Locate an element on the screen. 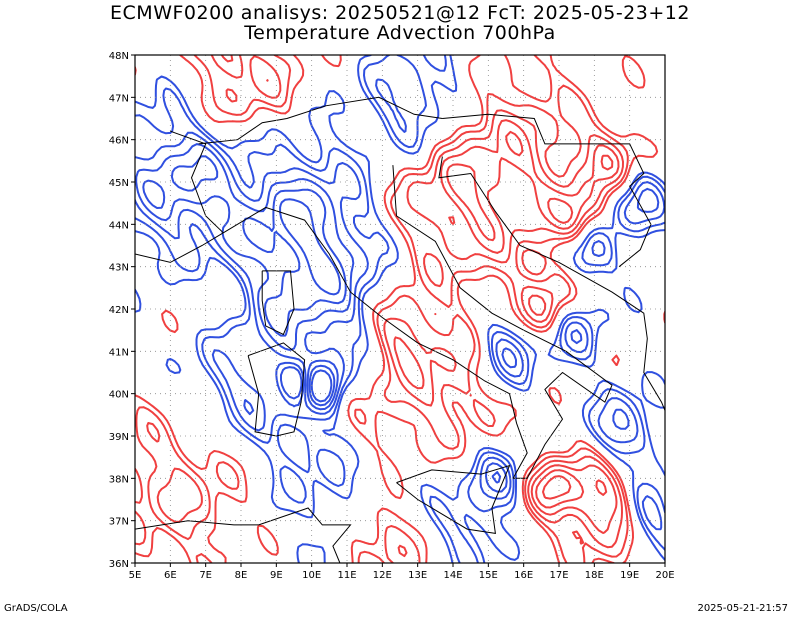 This screenshot has width=800, height=618. lon-tick-label: 18E is located at coordinates (594, 575).